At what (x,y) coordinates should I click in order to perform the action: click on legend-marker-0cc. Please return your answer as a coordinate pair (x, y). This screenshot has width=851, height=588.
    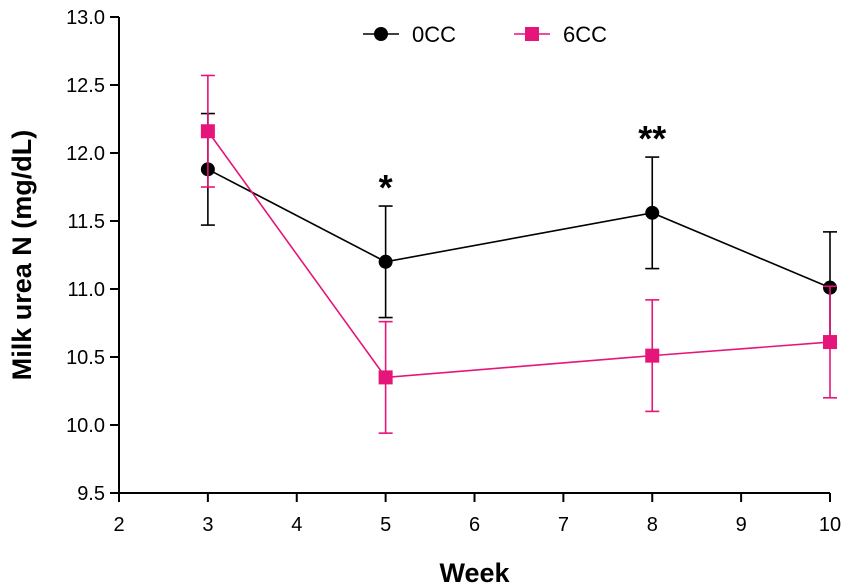
    Looking at the image, I should click on (381, 34).